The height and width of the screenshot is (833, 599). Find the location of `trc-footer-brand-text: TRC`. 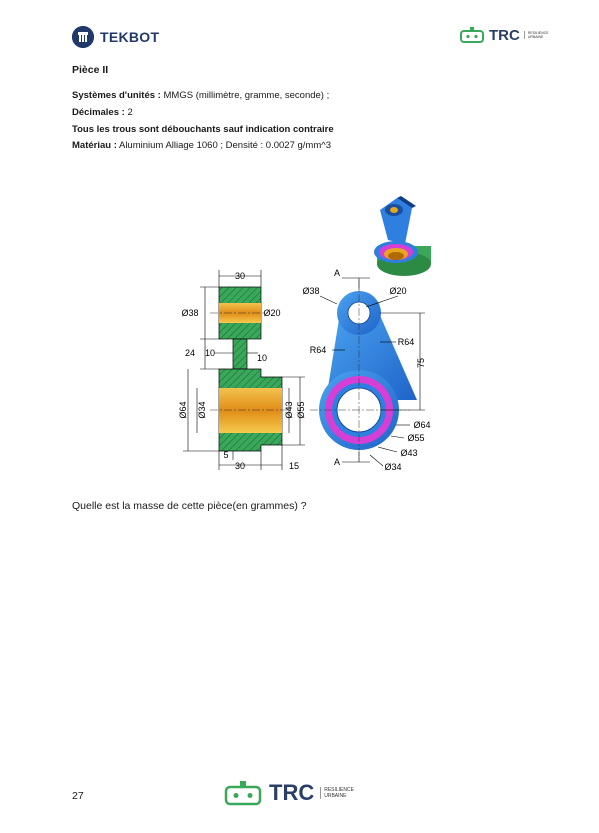

trc-footer-brand-text: TRC is located at coordinates (292, 792).